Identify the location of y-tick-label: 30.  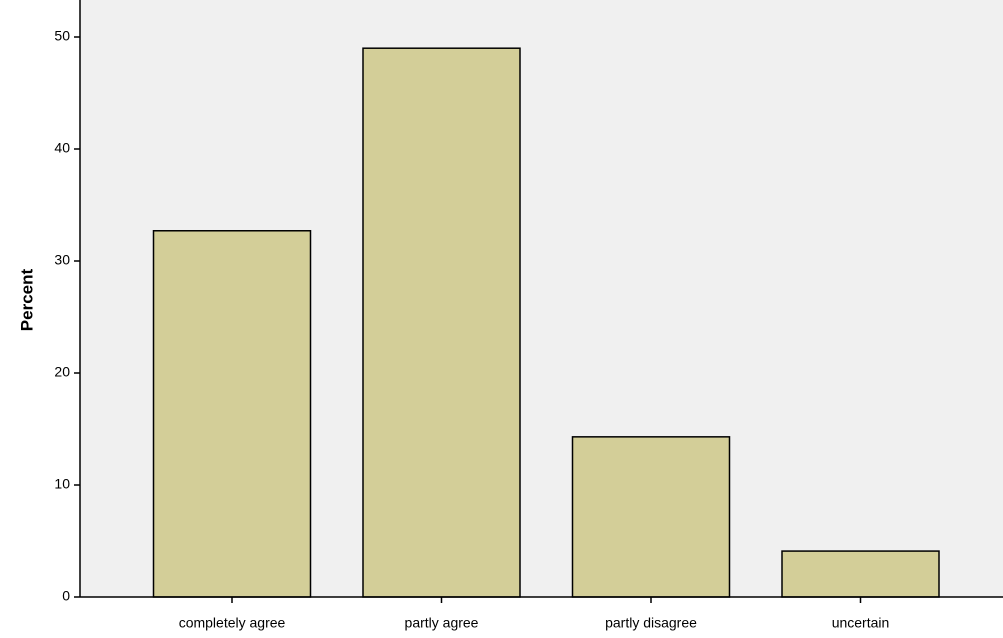
(62, 260).